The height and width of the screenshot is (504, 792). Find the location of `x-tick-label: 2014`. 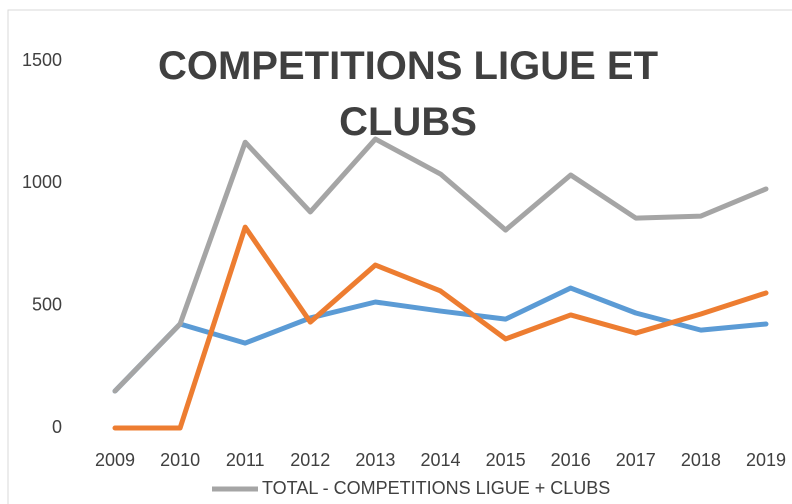

x-tick-label: 2014 is located at coordinates (440, 460).